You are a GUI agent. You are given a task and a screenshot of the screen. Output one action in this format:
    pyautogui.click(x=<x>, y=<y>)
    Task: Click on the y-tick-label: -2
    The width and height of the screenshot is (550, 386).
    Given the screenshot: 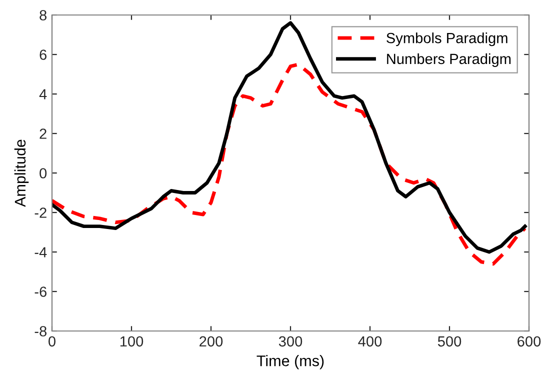 What is the action you would take?
    pyautogui.click(x=40, y=213)
    